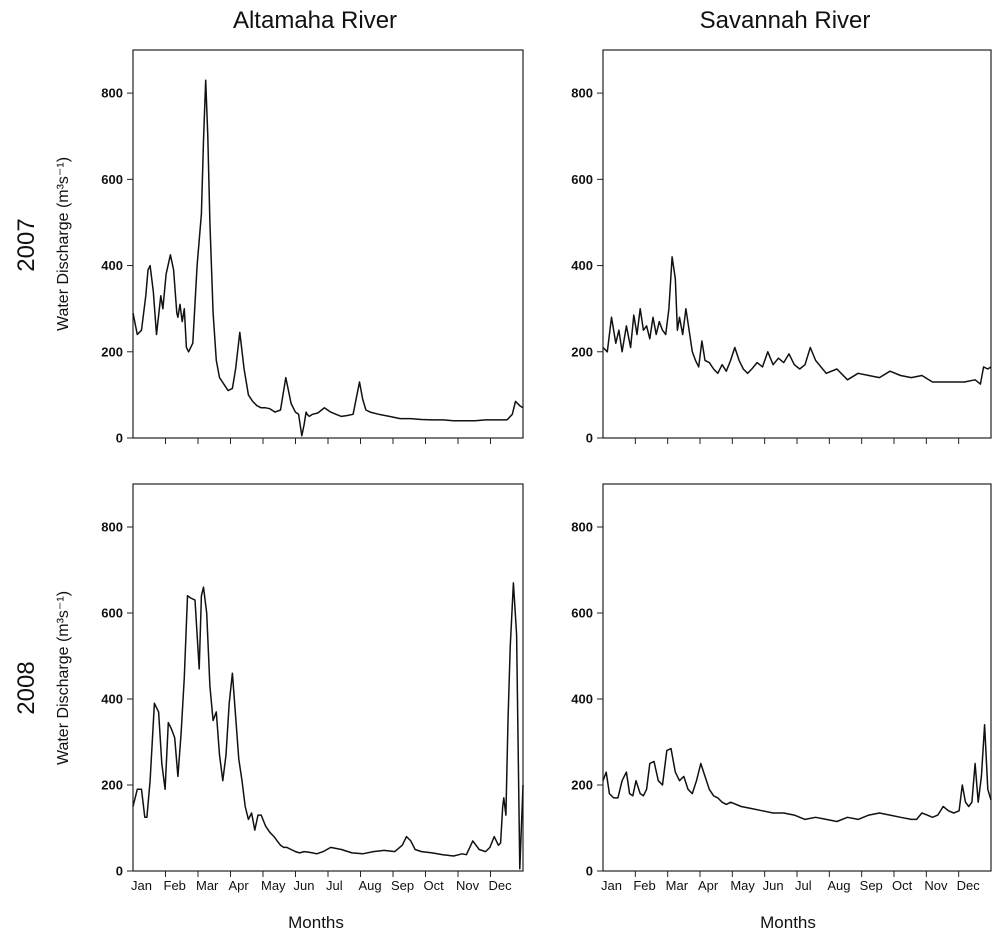 This screenshot has width=993, height=935. What do you see at coordinates (26, 244) in the screenshot?
I see `row-label-2007: 2007` at bounding box center [26, 244].